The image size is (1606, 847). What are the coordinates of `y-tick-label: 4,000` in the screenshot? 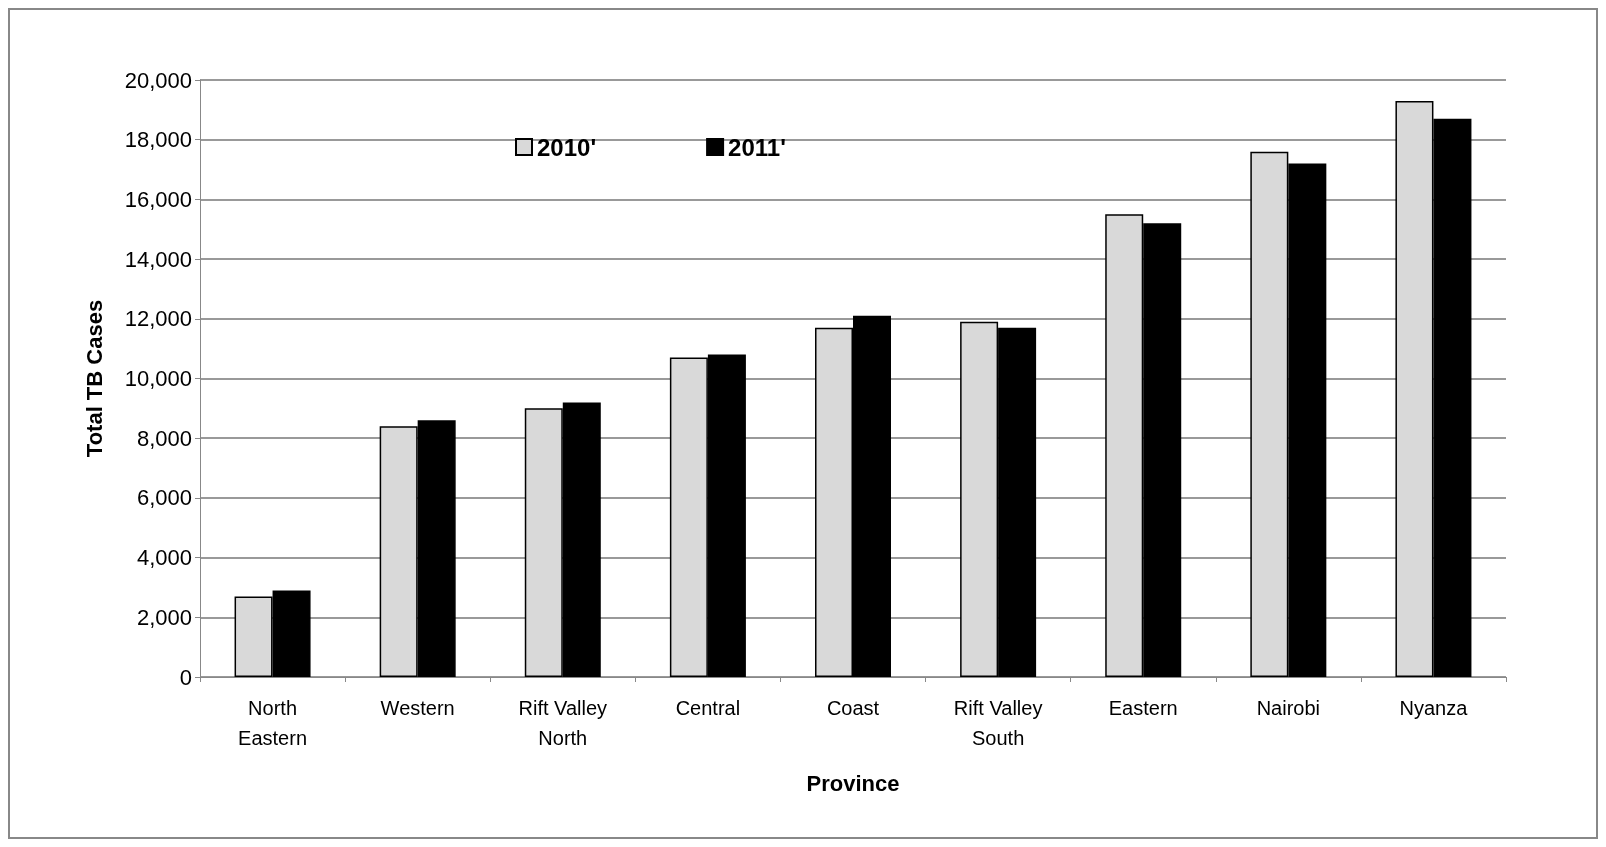 It's located at (164, 558).